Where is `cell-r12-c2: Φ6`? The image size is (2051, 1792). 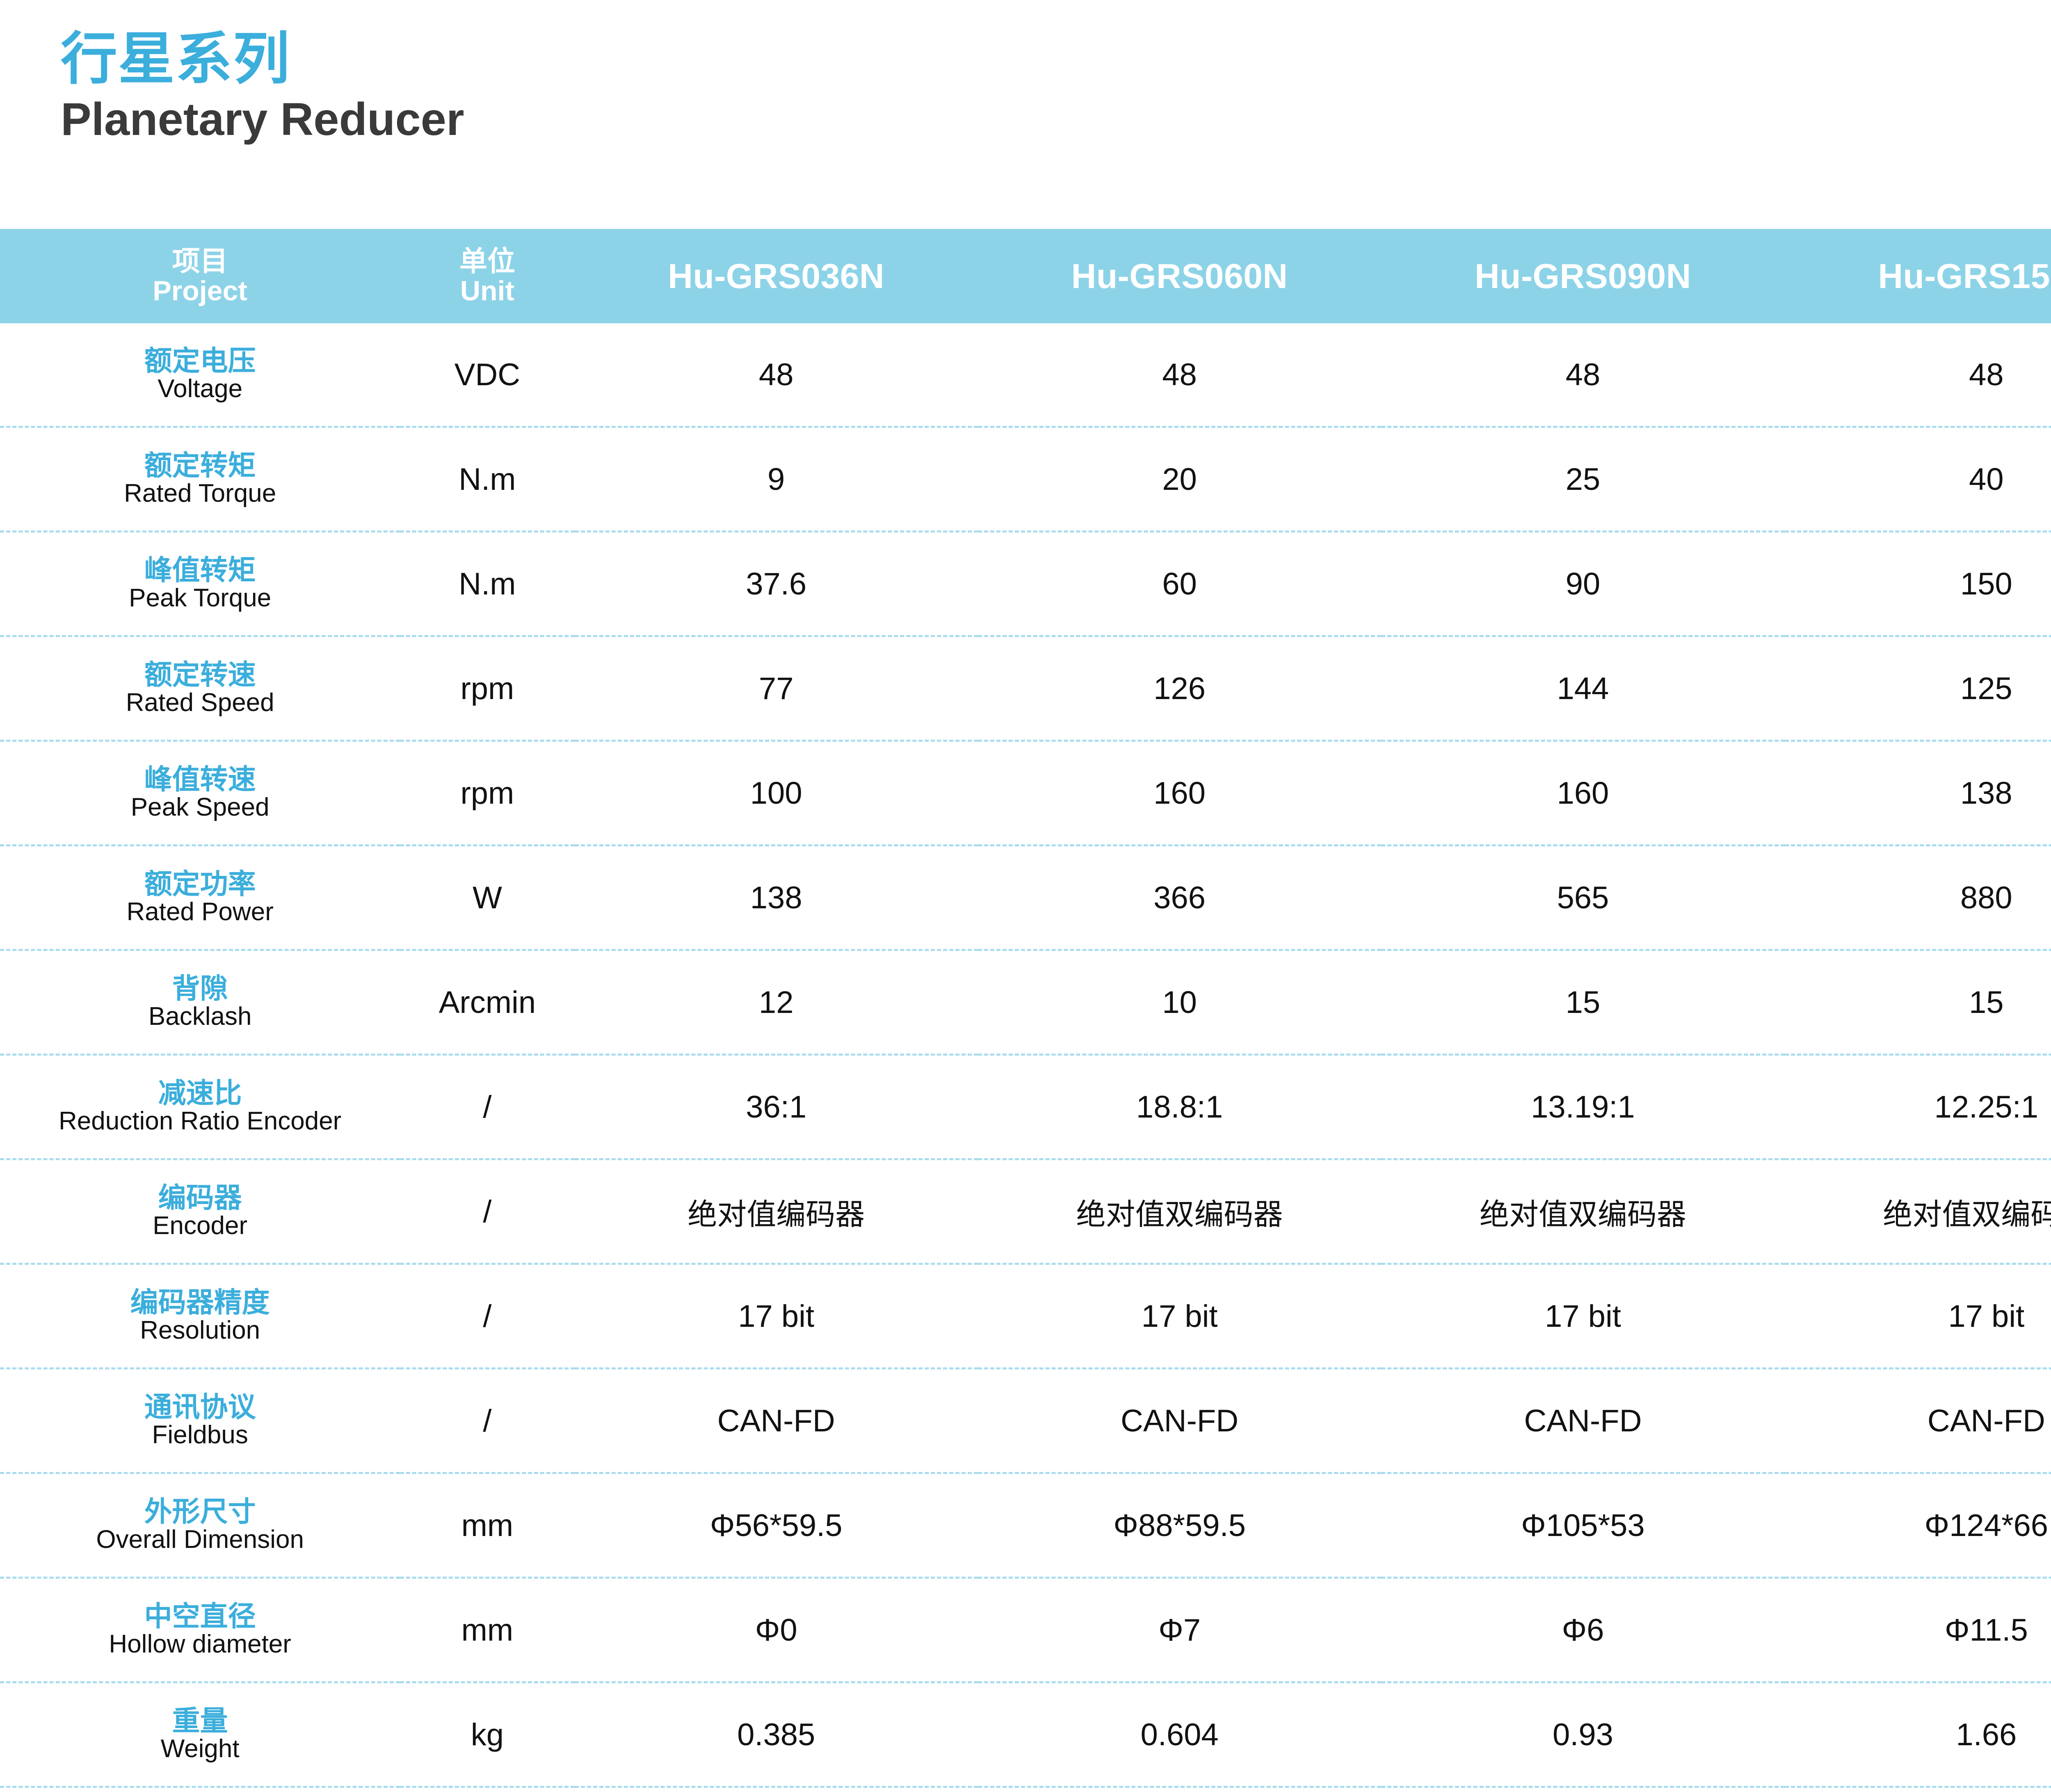 cell-r12-c2: Φ6 is located at coordinates (1583, 1630).